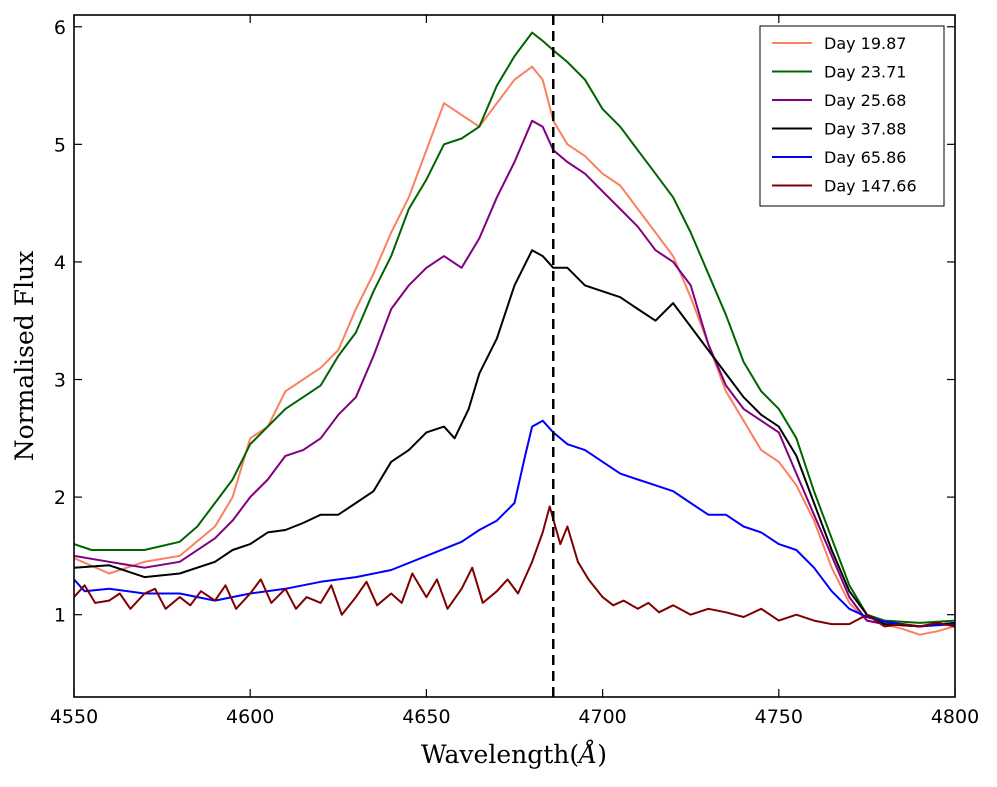 The height and width of the screenshot is (787, 997). What do you see at coordinates (60, 263) in the screenshot?
I see `y-tick-label: 4` at bounding box center [60, 263].